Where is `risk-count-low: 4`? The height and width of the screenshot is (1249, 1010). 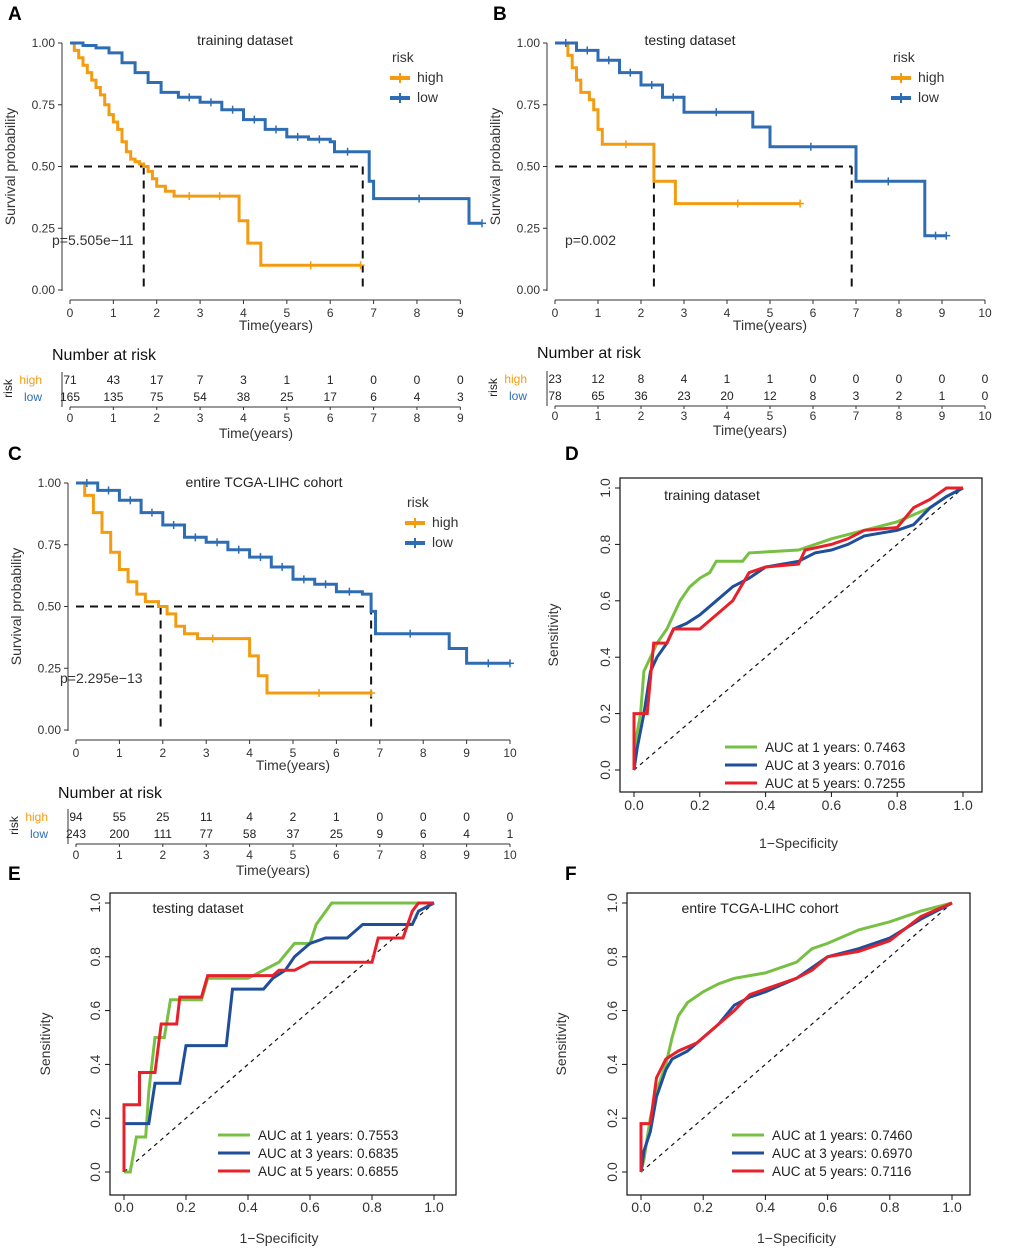
risk-count-low: 4 is located at coordinates (466, 834).